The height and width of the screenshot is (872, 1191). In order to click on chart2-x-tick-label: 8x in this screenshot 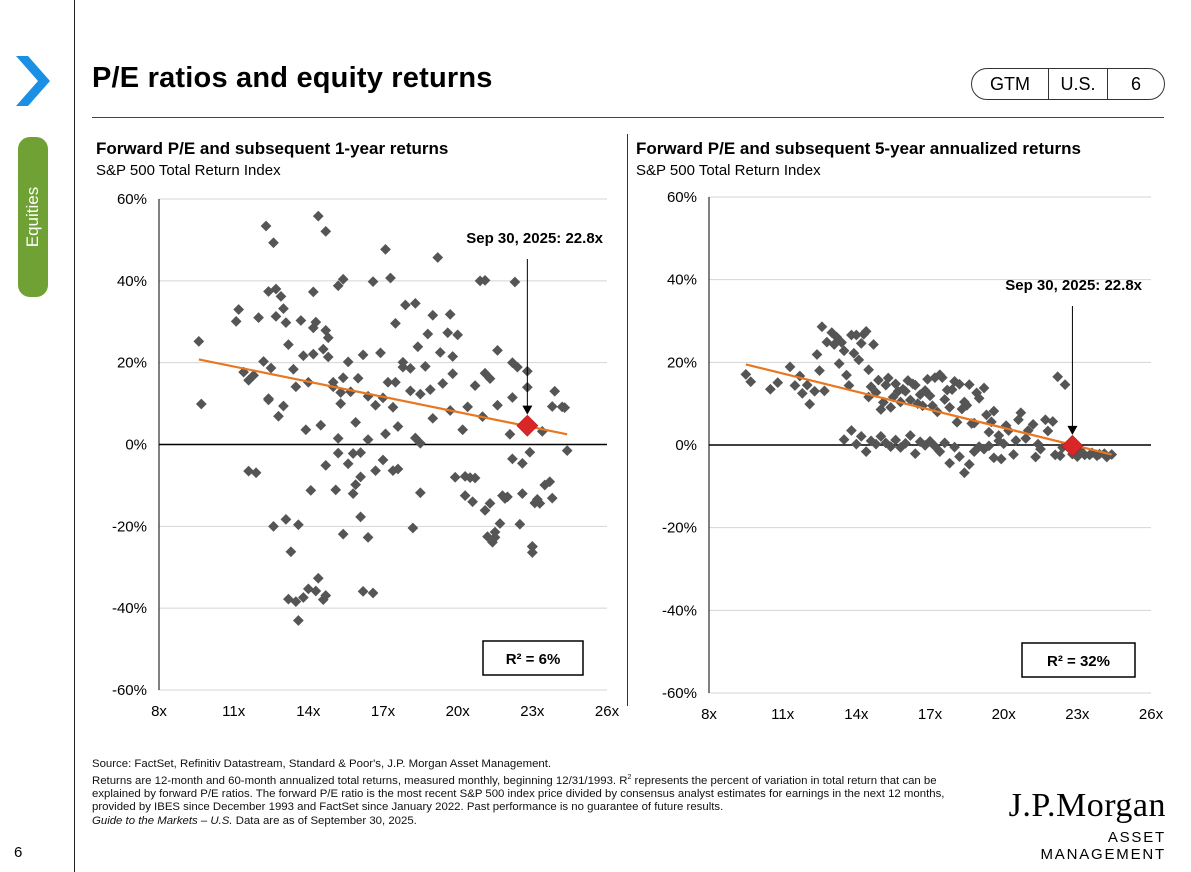, I will do `click(709, 714)`.